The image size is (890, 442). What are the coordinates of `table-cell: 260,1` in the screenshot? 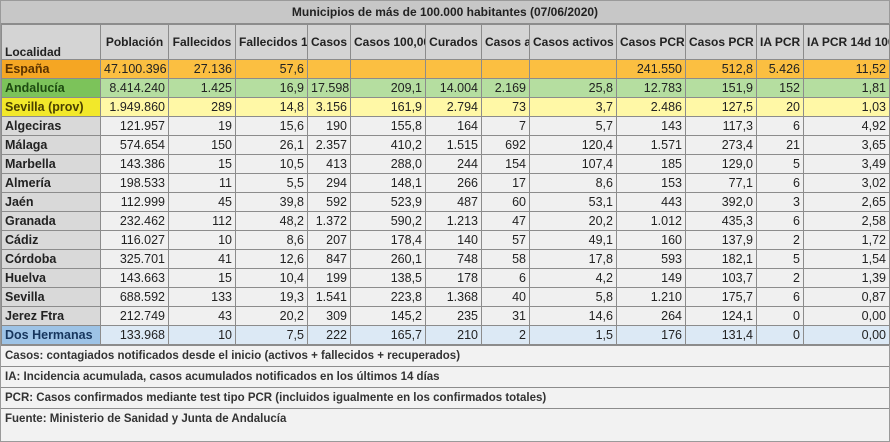 It's located at (388, 259).